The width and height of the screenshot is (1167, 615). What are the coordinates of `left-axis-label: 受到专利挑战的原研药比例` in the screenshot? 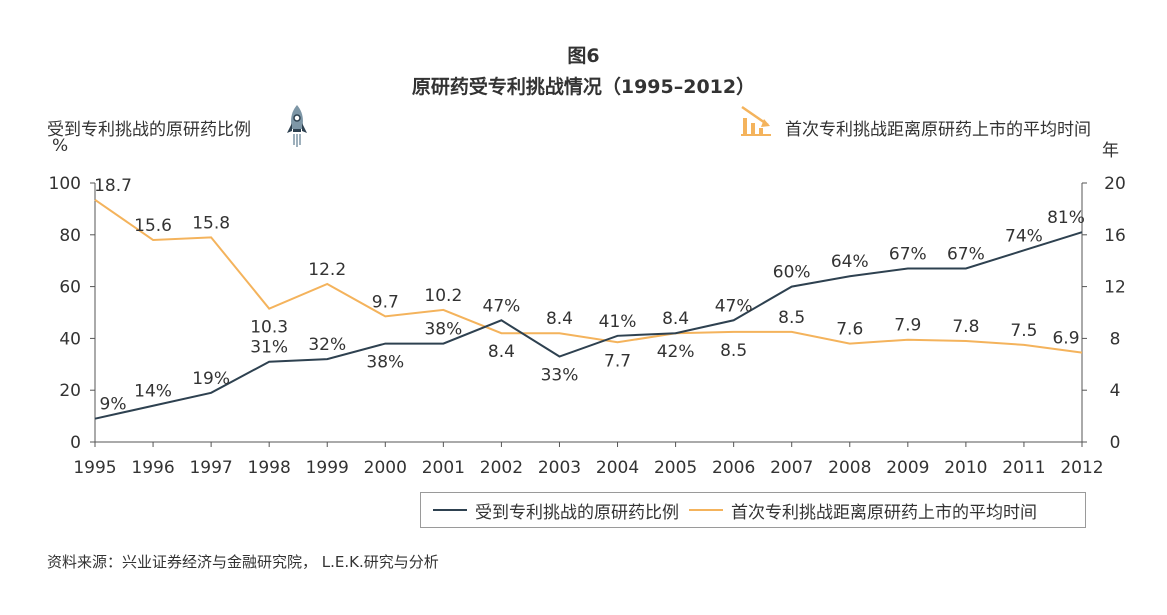 It's located at (149, 130).